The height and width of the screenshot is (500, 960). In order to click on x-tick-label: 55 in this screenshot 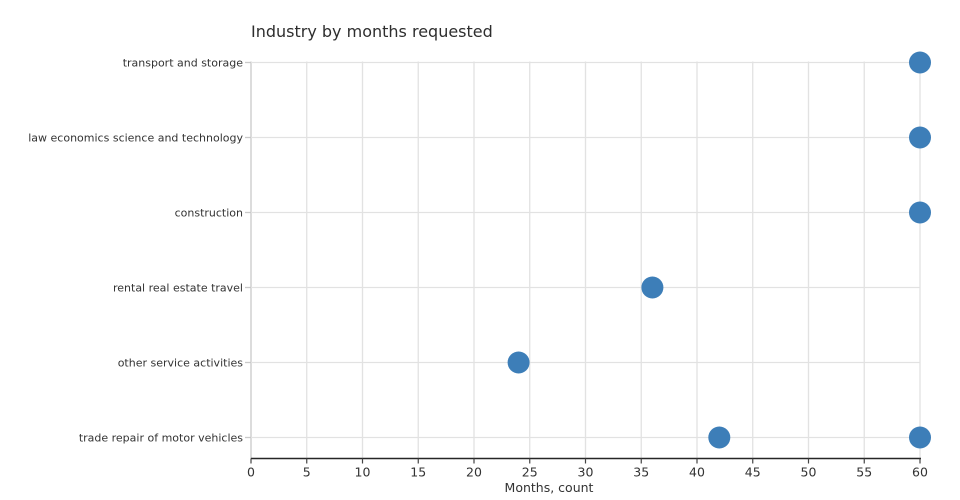, I will do `click(864, 472)`.